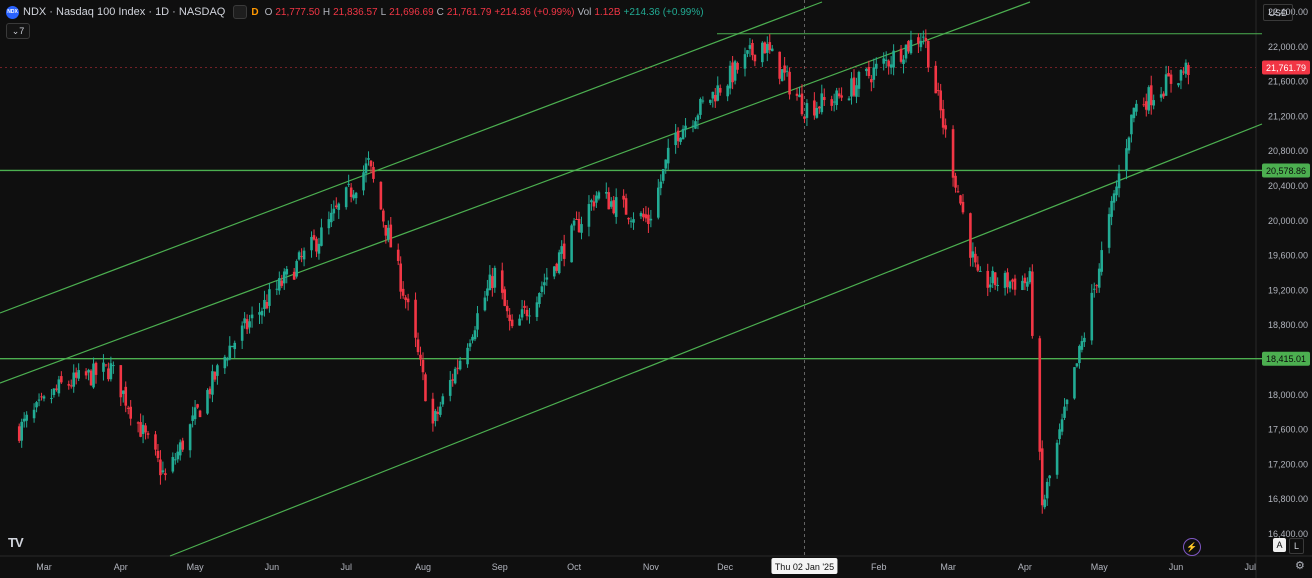 Image resolution: width=1312 pixels, height=578 pixels. I want to click on x-tick-label: May, so click(1100, 567).